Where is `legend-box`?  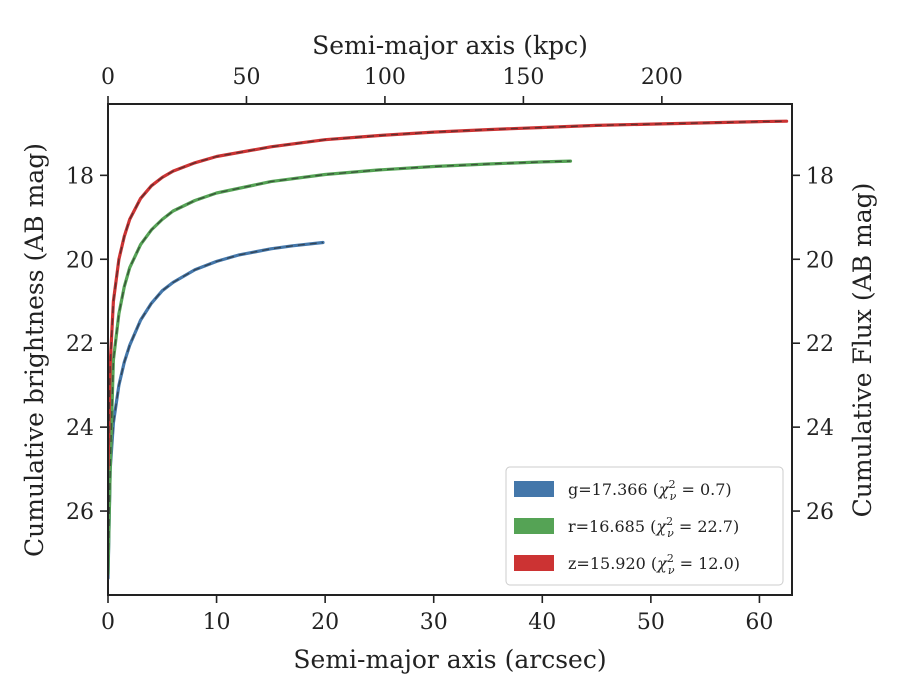
legend-box is located at coordinates (644, 526).